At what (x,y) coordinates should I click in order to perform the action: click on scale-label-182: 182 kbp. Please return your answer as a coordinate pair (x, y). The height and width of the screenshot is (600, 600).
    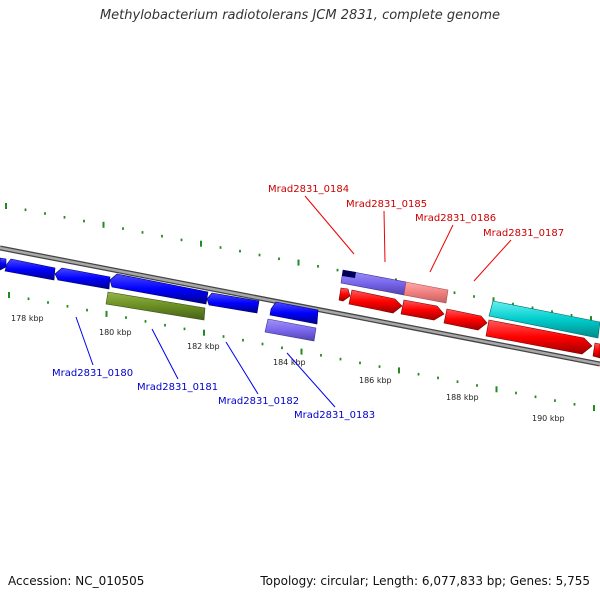
    Looking at the image, I should click on (203, 346).